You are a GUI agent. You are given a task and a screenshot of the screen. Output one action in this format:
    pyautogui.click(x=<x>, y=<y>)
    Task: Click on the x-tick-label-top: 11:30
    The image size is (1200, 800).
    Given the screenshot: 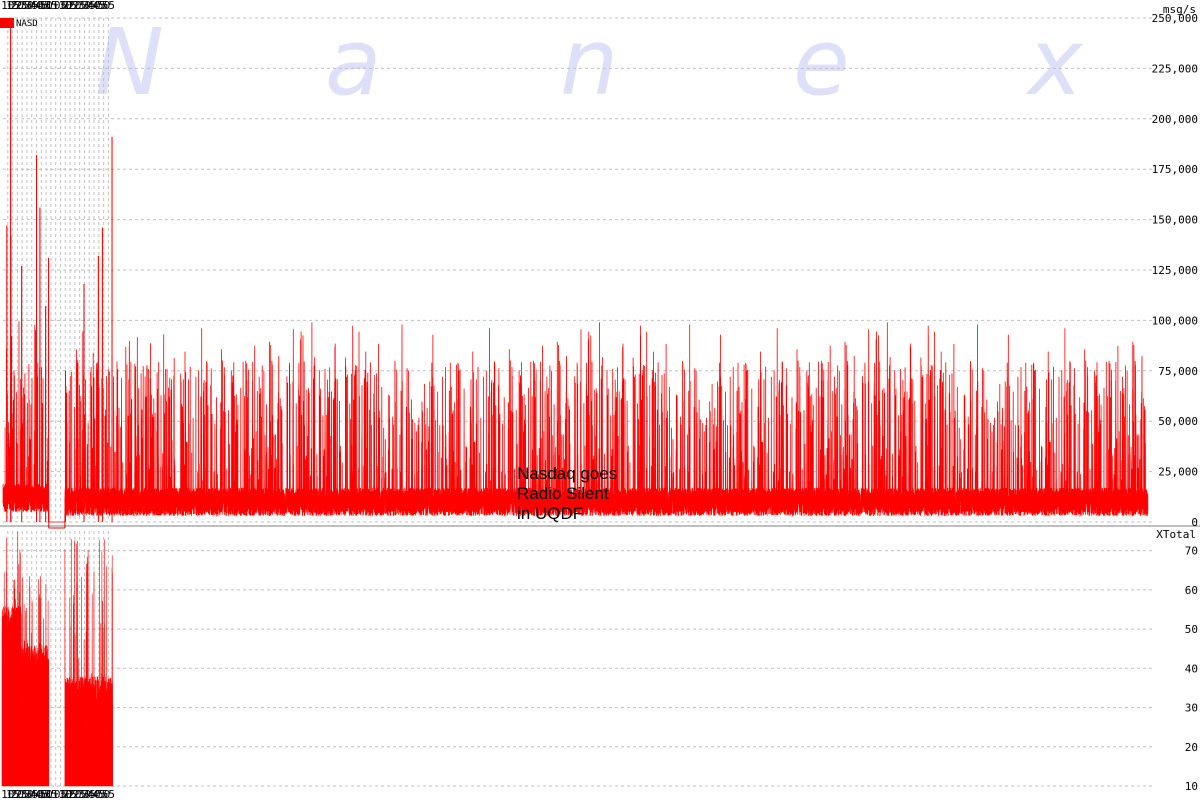 What is the action you would take?
    pyautogui.click(x=55, y=6)
    